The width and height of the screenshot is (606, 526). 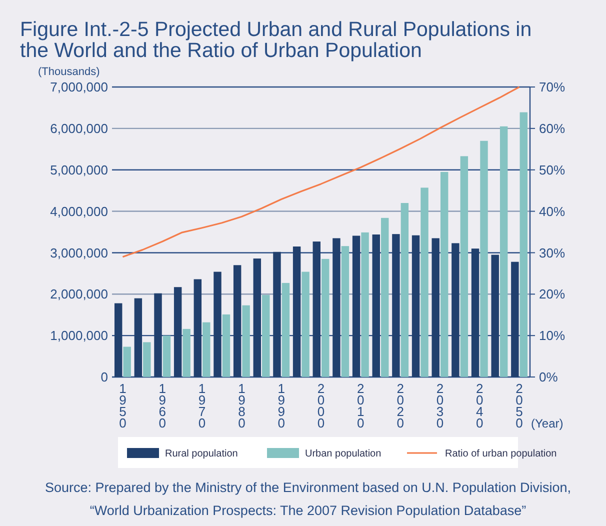 I want to click on y2-tick-label: 30%, so click(x=552, y=252).